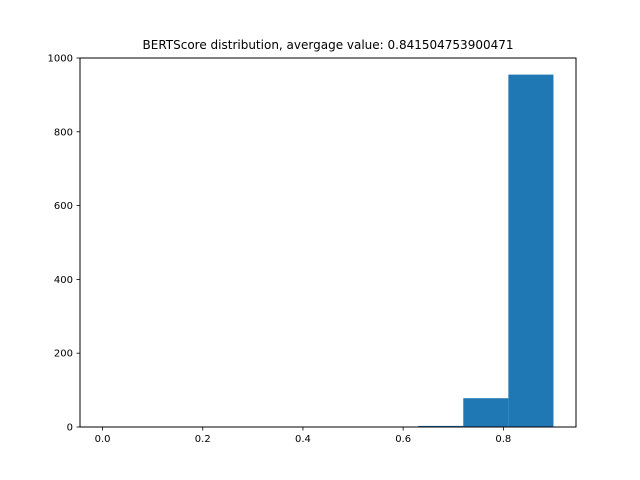 This screenshot has height=480, width=640. I want to click on x-tick-label: 0.8, so click(503, 439).